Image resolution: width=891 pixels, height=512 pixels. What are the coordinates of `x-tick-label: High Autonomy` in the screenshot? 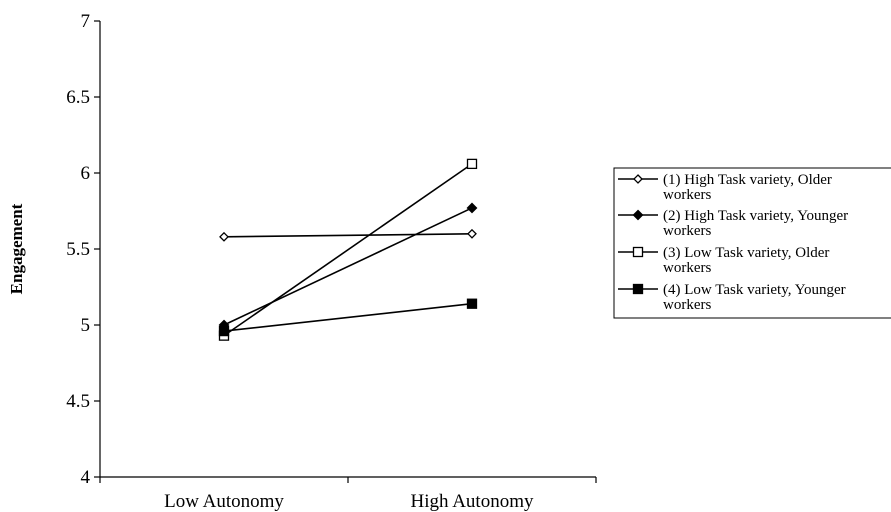 It's located at (472, 501).